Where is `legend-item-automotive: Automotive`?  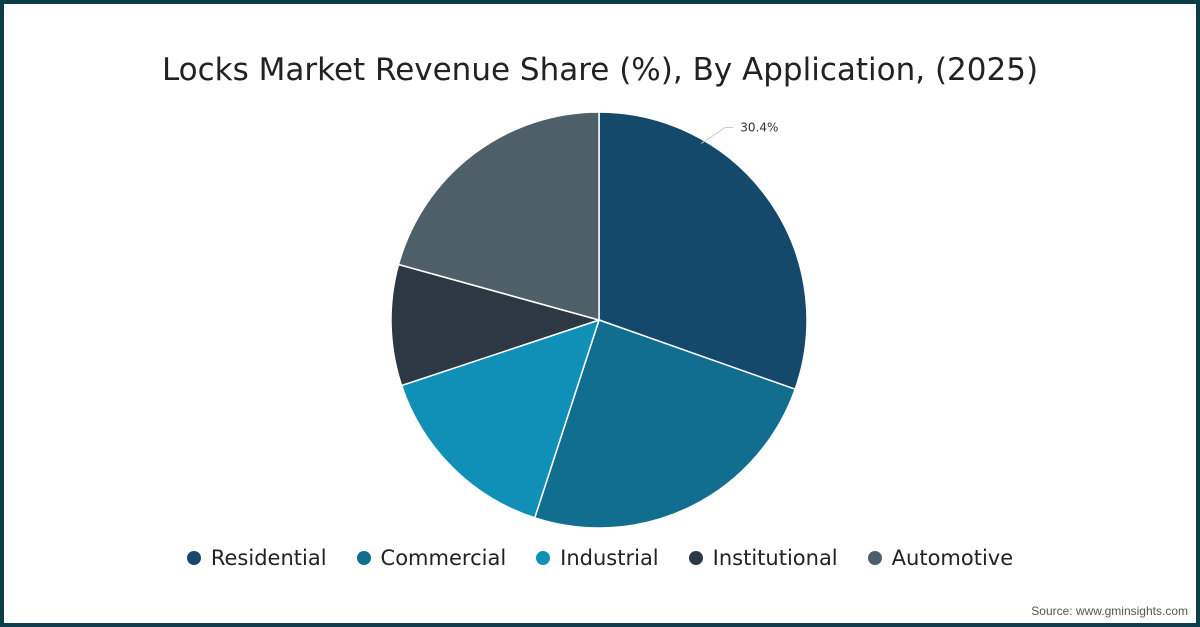
legend-item-automotive: Automotive is located at coordinates (940, 558).